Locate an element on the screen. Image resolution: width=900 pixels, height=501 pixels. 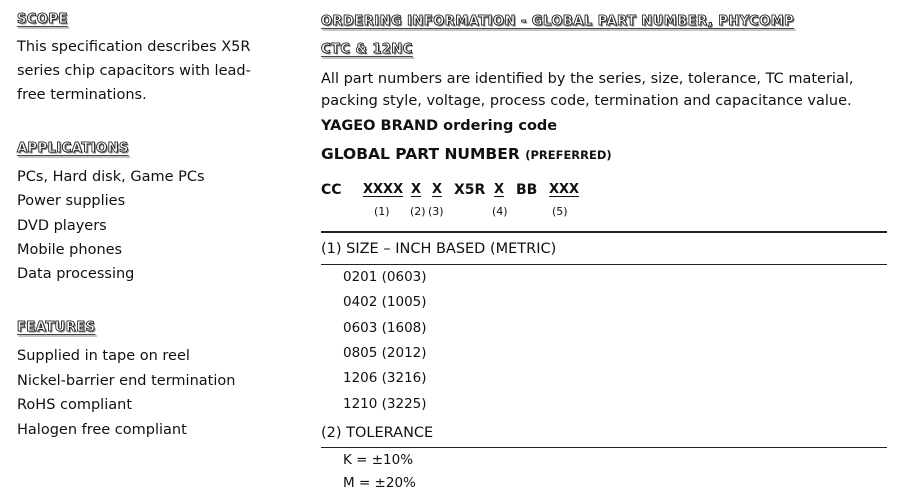
application-item: PCs, Hard disk, Game PCs is located at coordinates (111, 177).